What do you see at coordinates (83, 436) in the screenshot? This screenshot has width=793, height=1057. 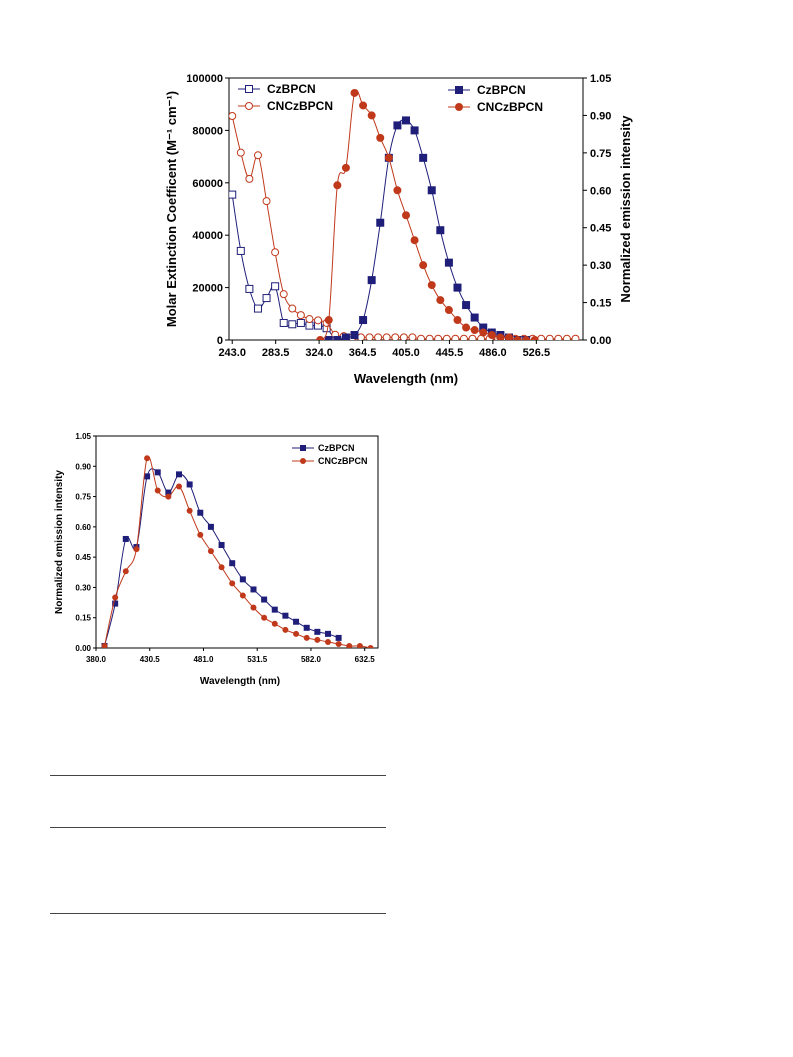 I see `y-tick-label: 1.05` at bounding box center [83, 436].